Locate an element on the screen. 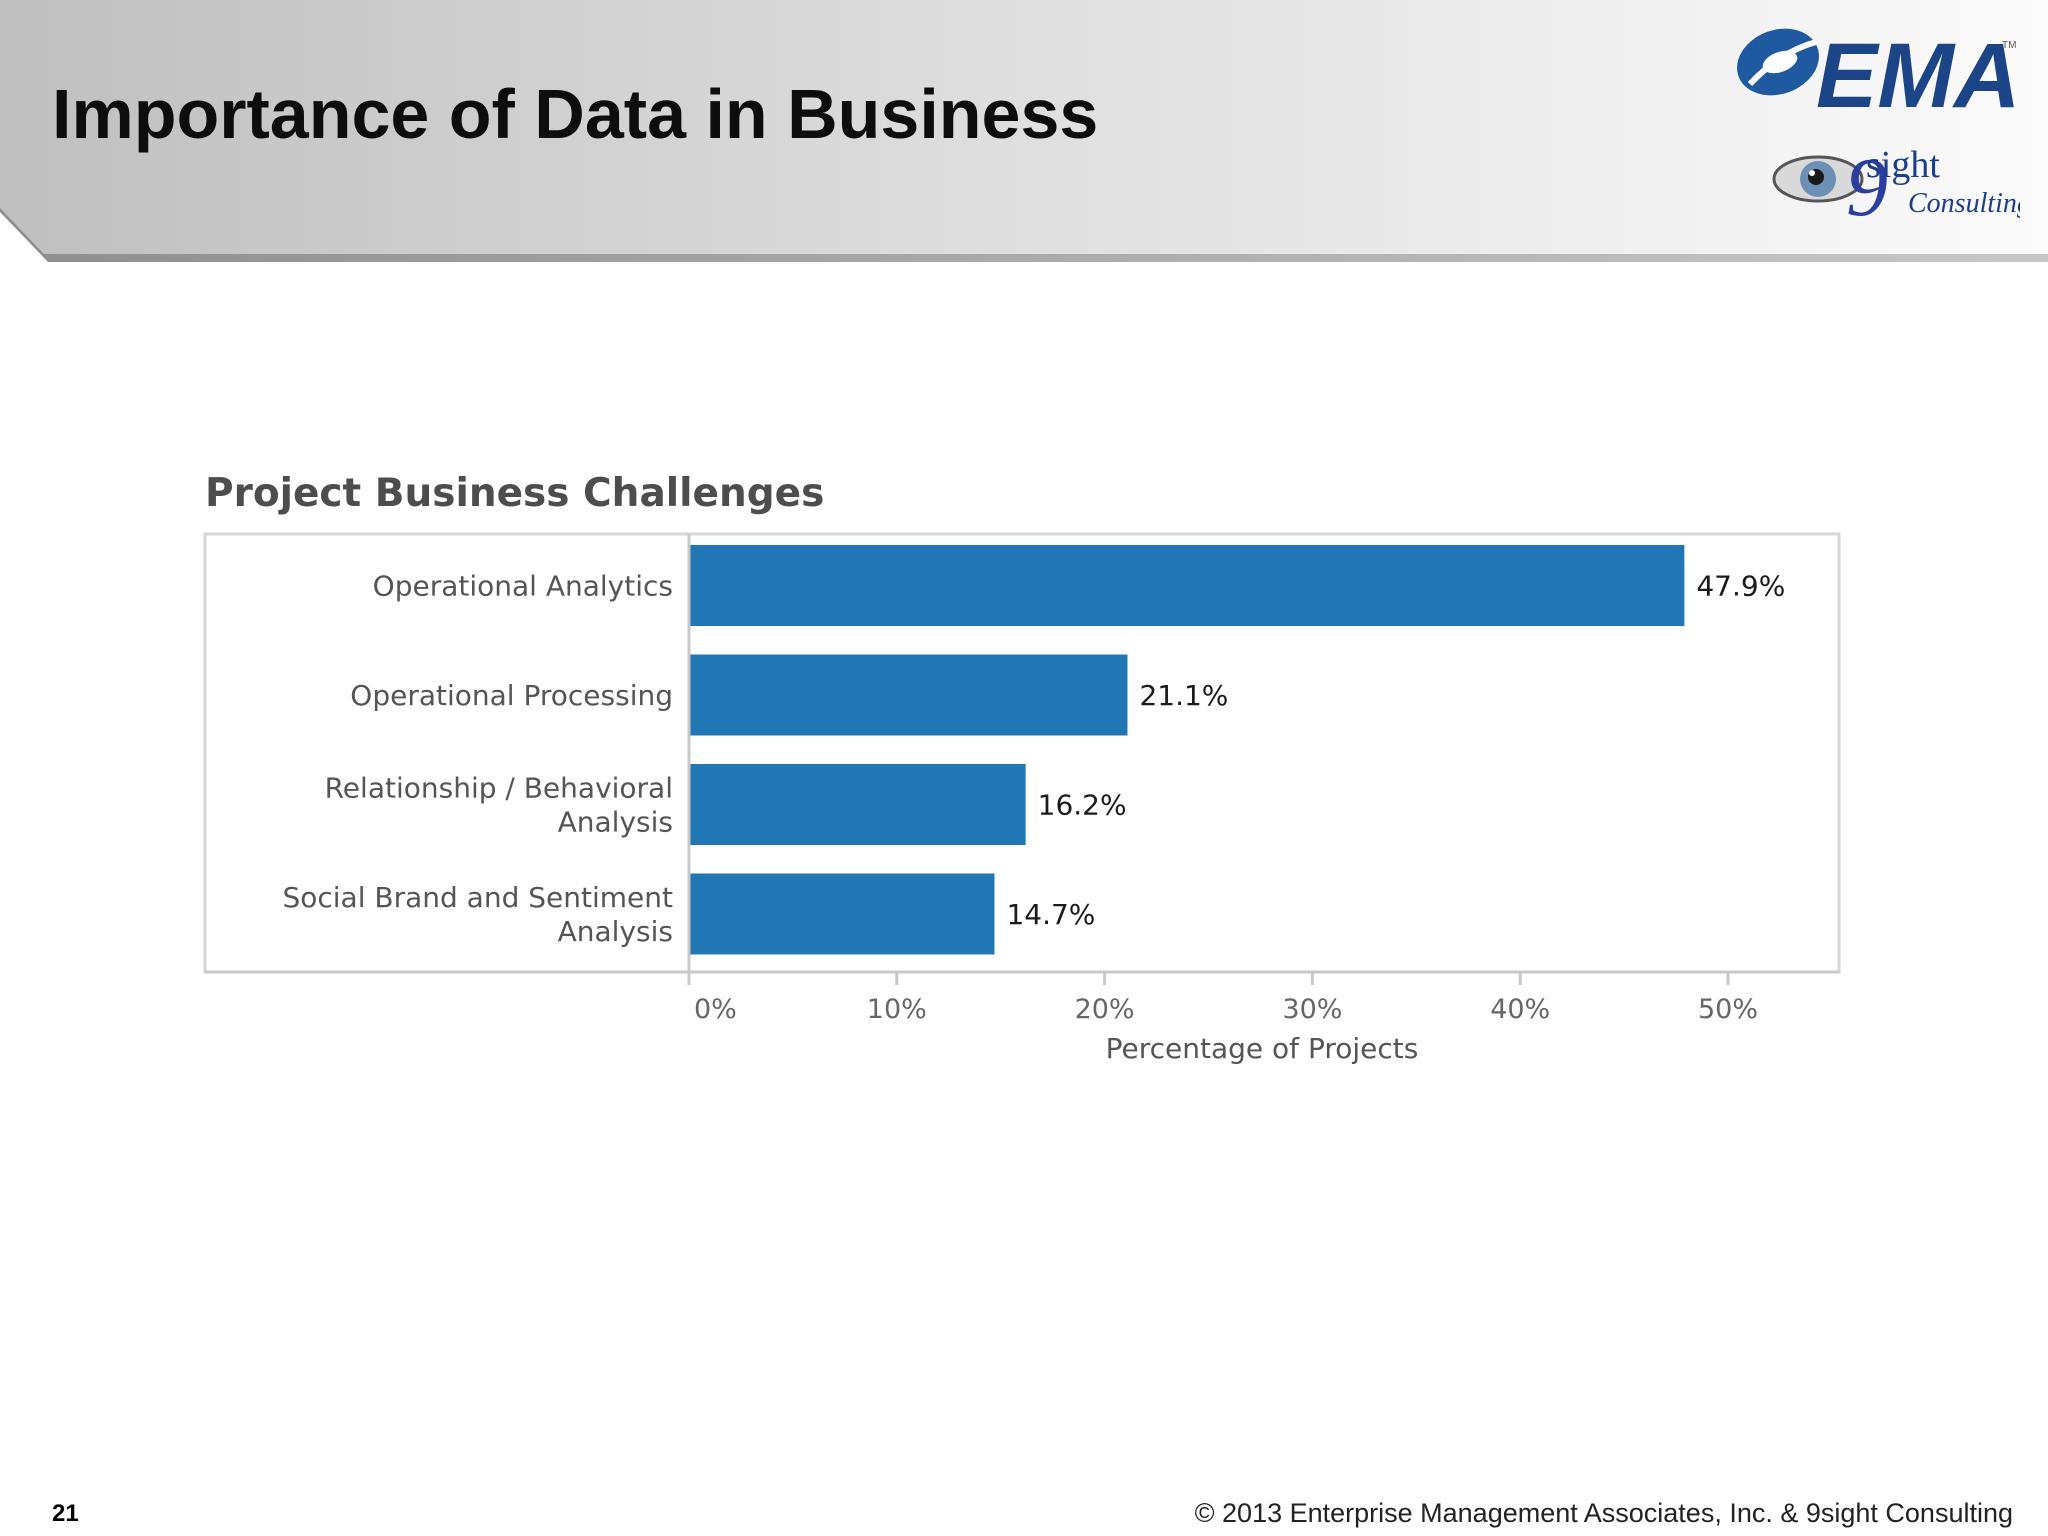 Image resolution: width=2048 pixels, height=1536 pixels. category-label-1: Operational Analytics is located at coordinates (523, 586).